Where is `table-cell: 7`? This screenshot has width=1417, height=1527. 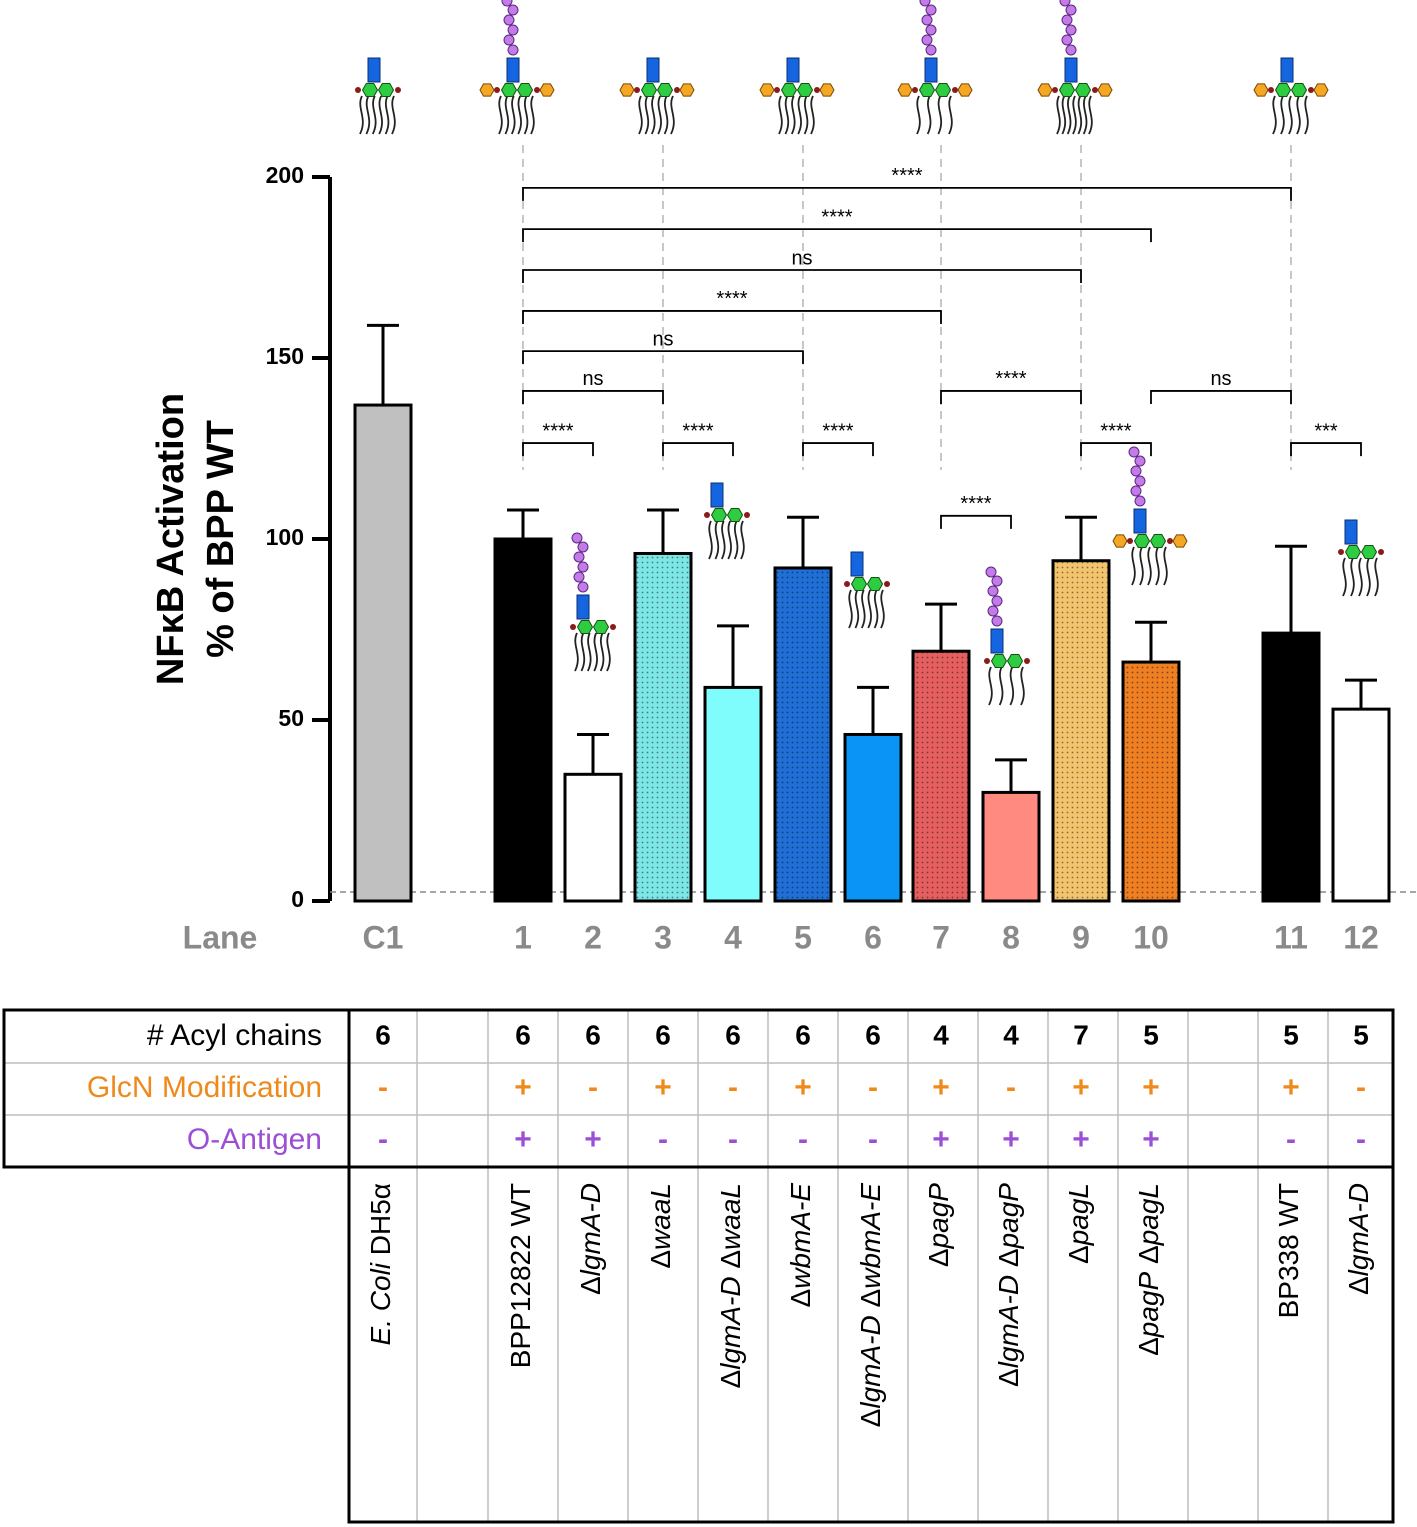 table-cell: 7 is located at coordinates (1081, 1034).